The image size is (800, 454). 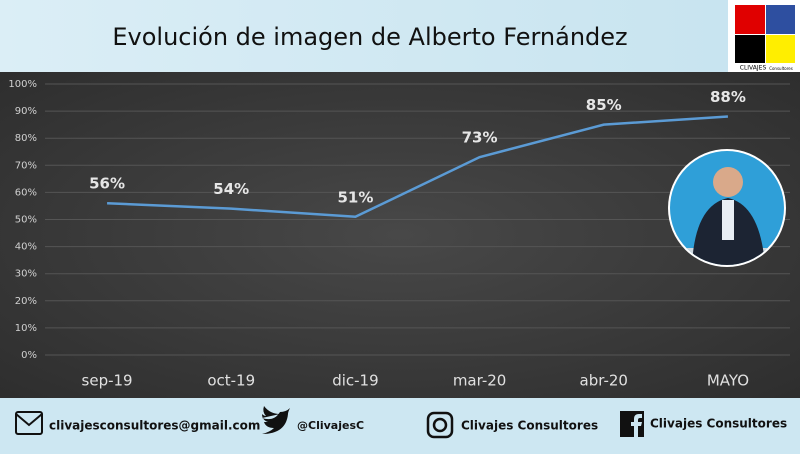 I want to click on y-tick-label: 100%, so click(x=22, y=84).